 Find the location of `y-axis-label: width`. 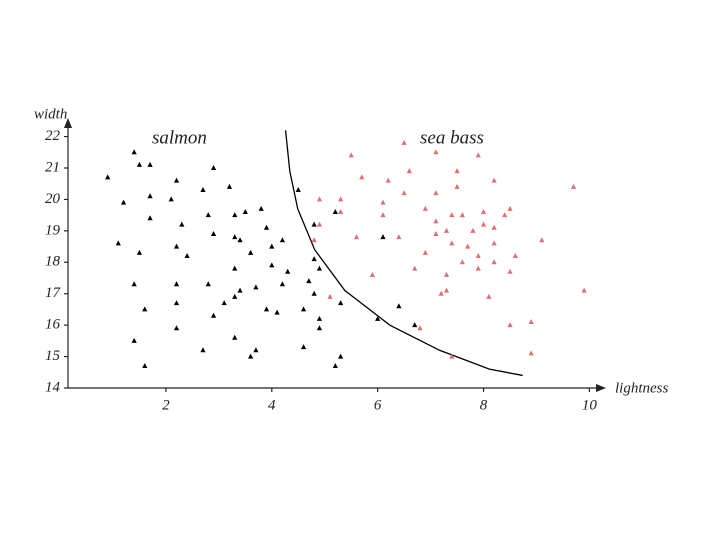

y-axis-label: width is located at coordinates (50, 114).